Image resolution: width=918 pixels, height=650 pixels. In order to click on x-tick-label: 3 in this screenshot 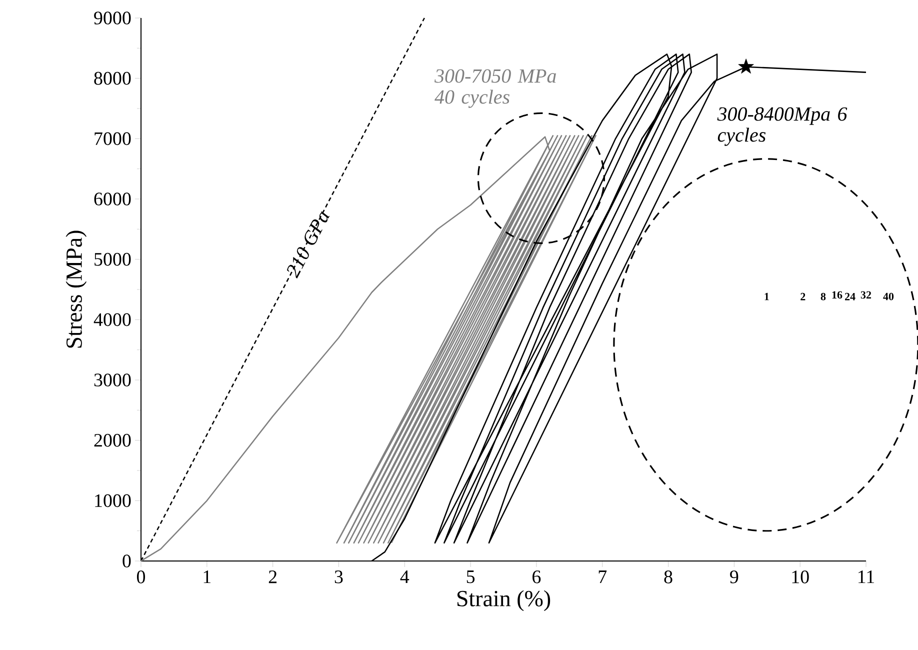, I will do `click(338, 577)`.